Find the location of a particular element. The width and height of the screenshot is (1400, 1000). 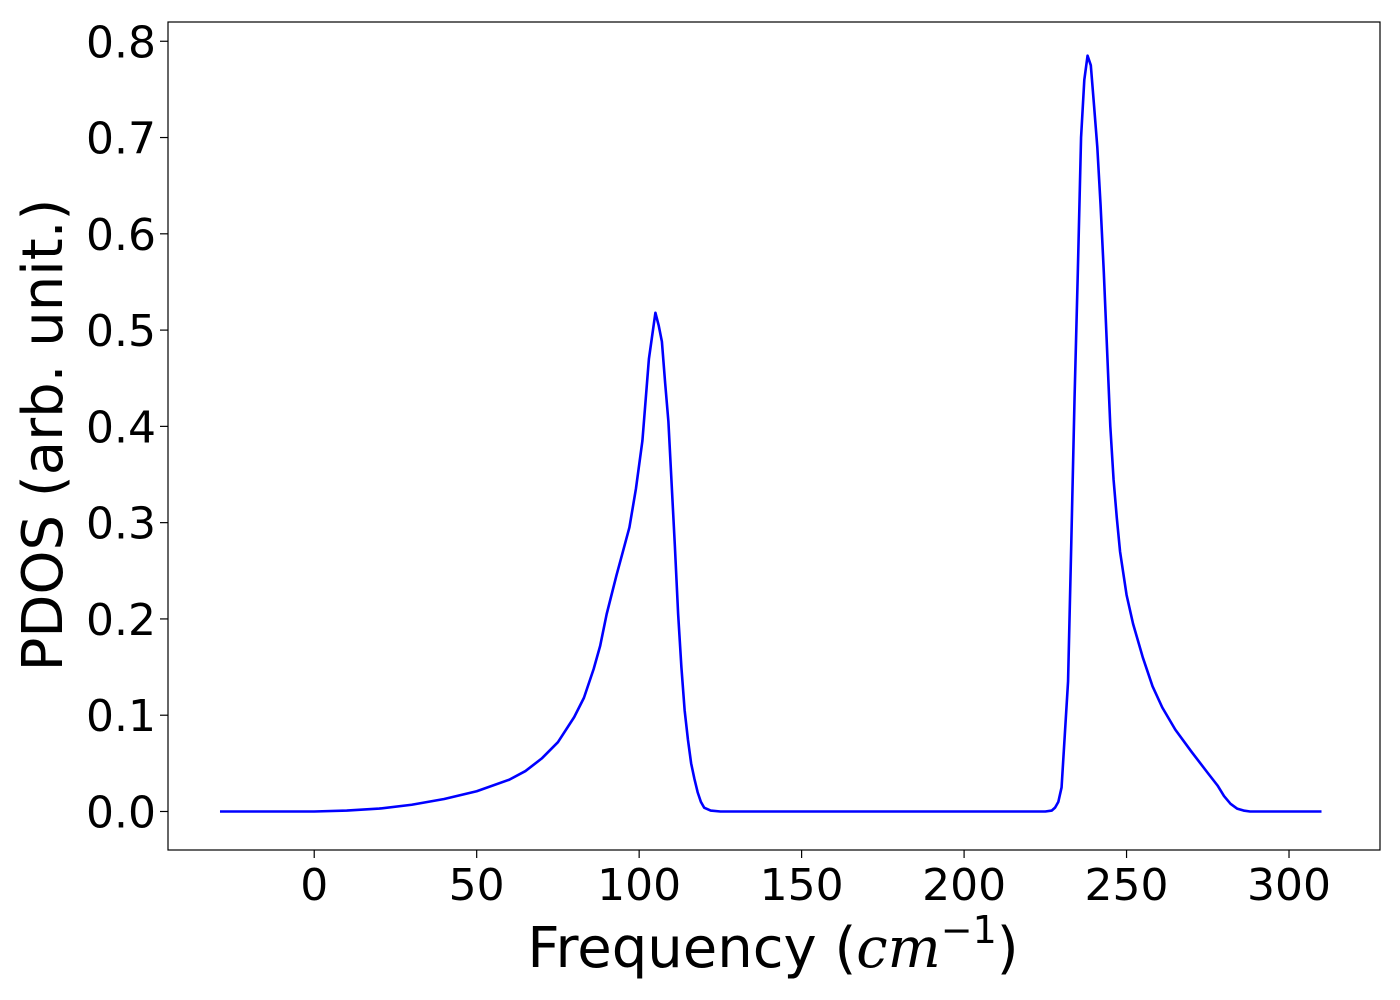

x-tick-label: 0 is located at coordinates (314, 885).